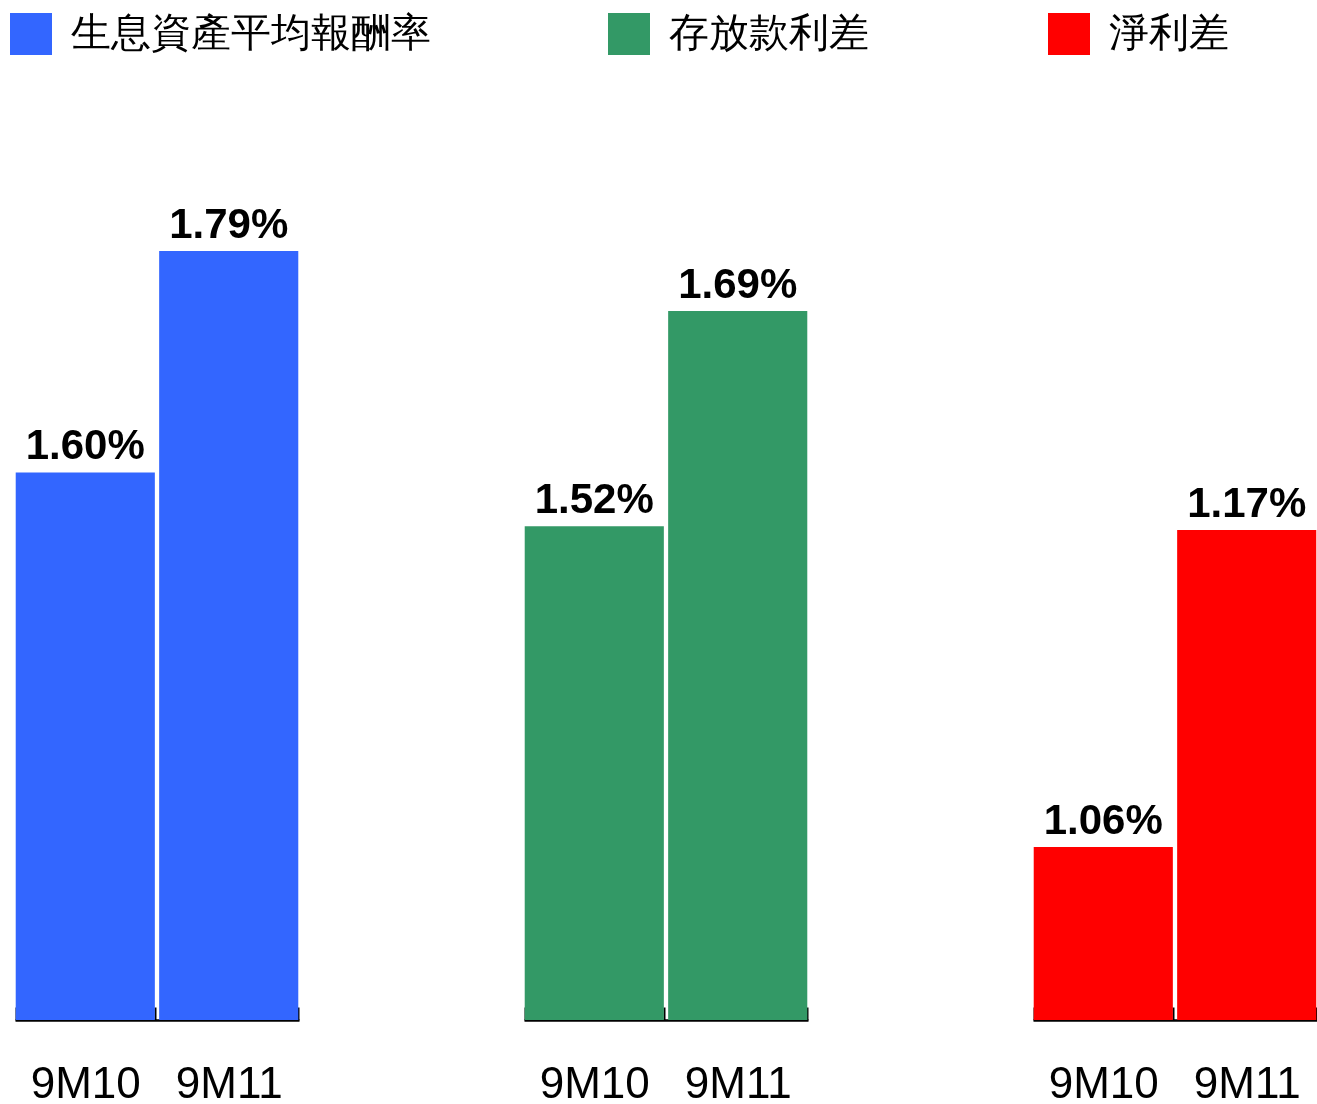 The image size is (1317, 1104). I want to click on legend-label: 存放款利差, so click(769, 32).